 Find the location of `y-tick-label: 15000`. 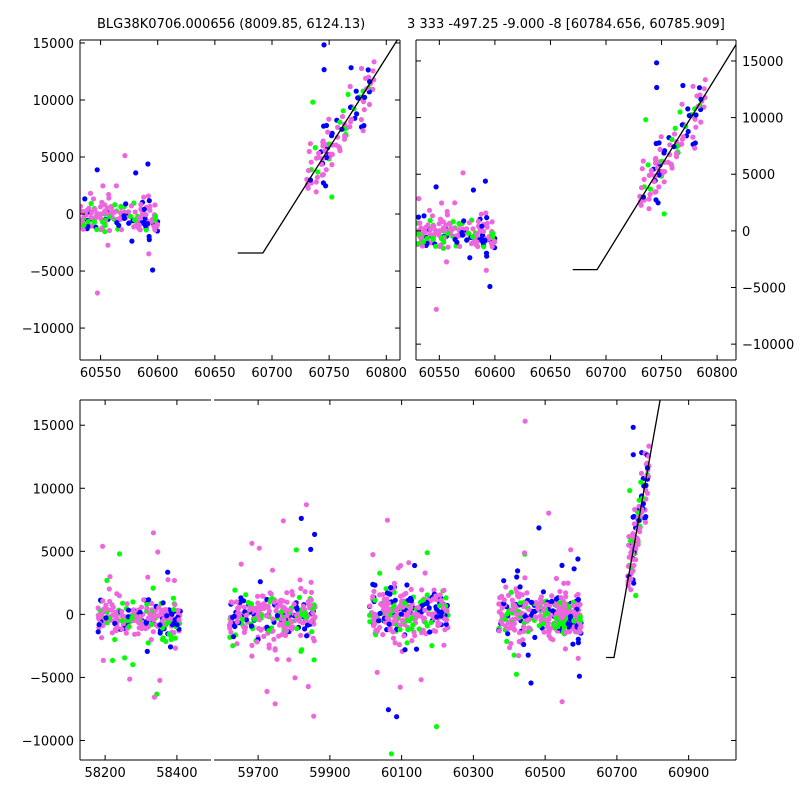

y-tick-label: 15000 is located at coordinates (53, 426).